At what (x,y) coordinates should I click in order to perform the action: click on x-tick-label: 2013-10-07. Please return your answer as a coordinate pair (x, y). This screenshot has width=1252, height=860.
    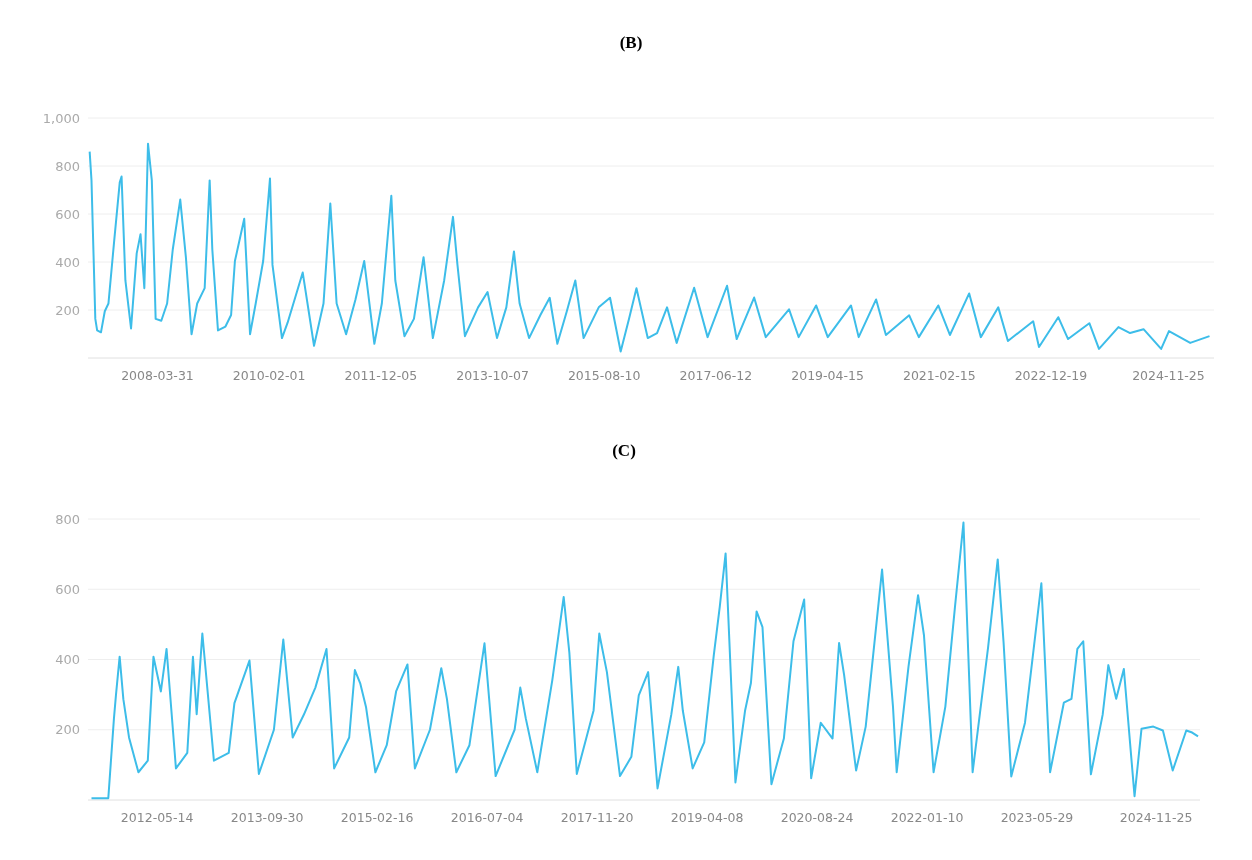
    Looking at the image, I should click on (492, 375).